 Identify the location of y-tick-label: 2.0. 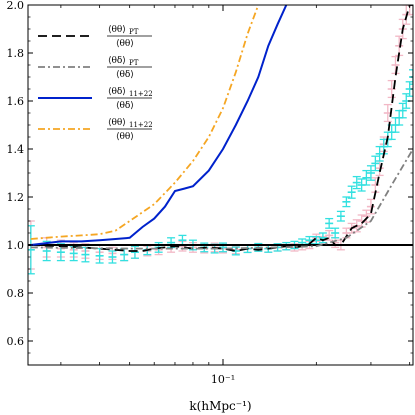
(16, 6).